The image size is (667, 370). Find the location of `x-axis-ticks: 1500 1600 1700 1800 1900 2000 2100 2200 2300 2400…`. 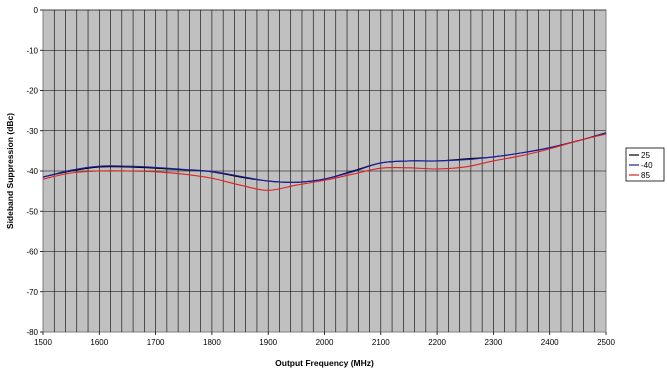

x-axis-ticks: 1500 1600 1700 1800 1900 2000 2100 2200 2300 2400… is located at coordinates (324, 339).